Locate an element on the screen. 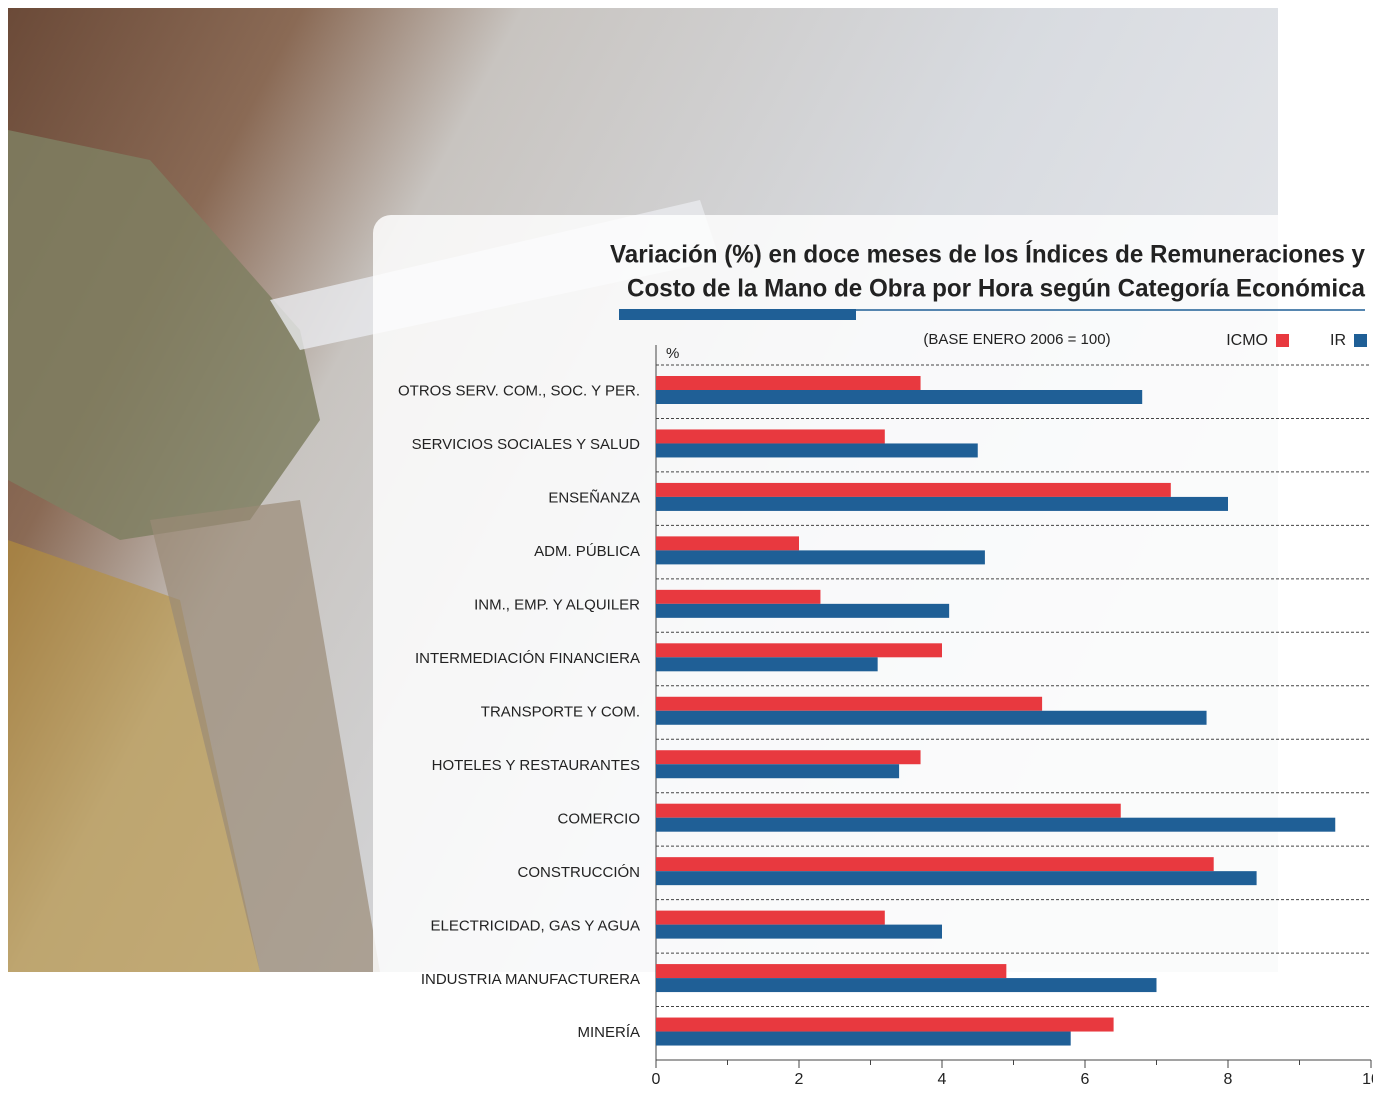 This screenshot has width=1373, height=1093. x-tick-label: 10 is located at coordinates (1367, 1079).